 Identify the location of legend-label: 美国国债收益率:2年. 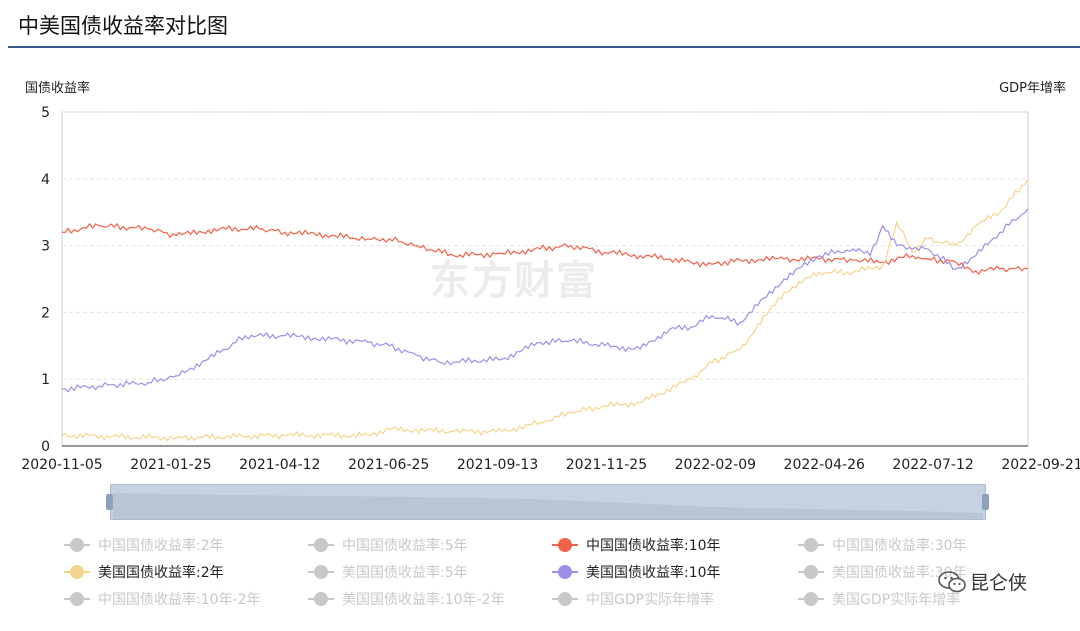
(161, 573).